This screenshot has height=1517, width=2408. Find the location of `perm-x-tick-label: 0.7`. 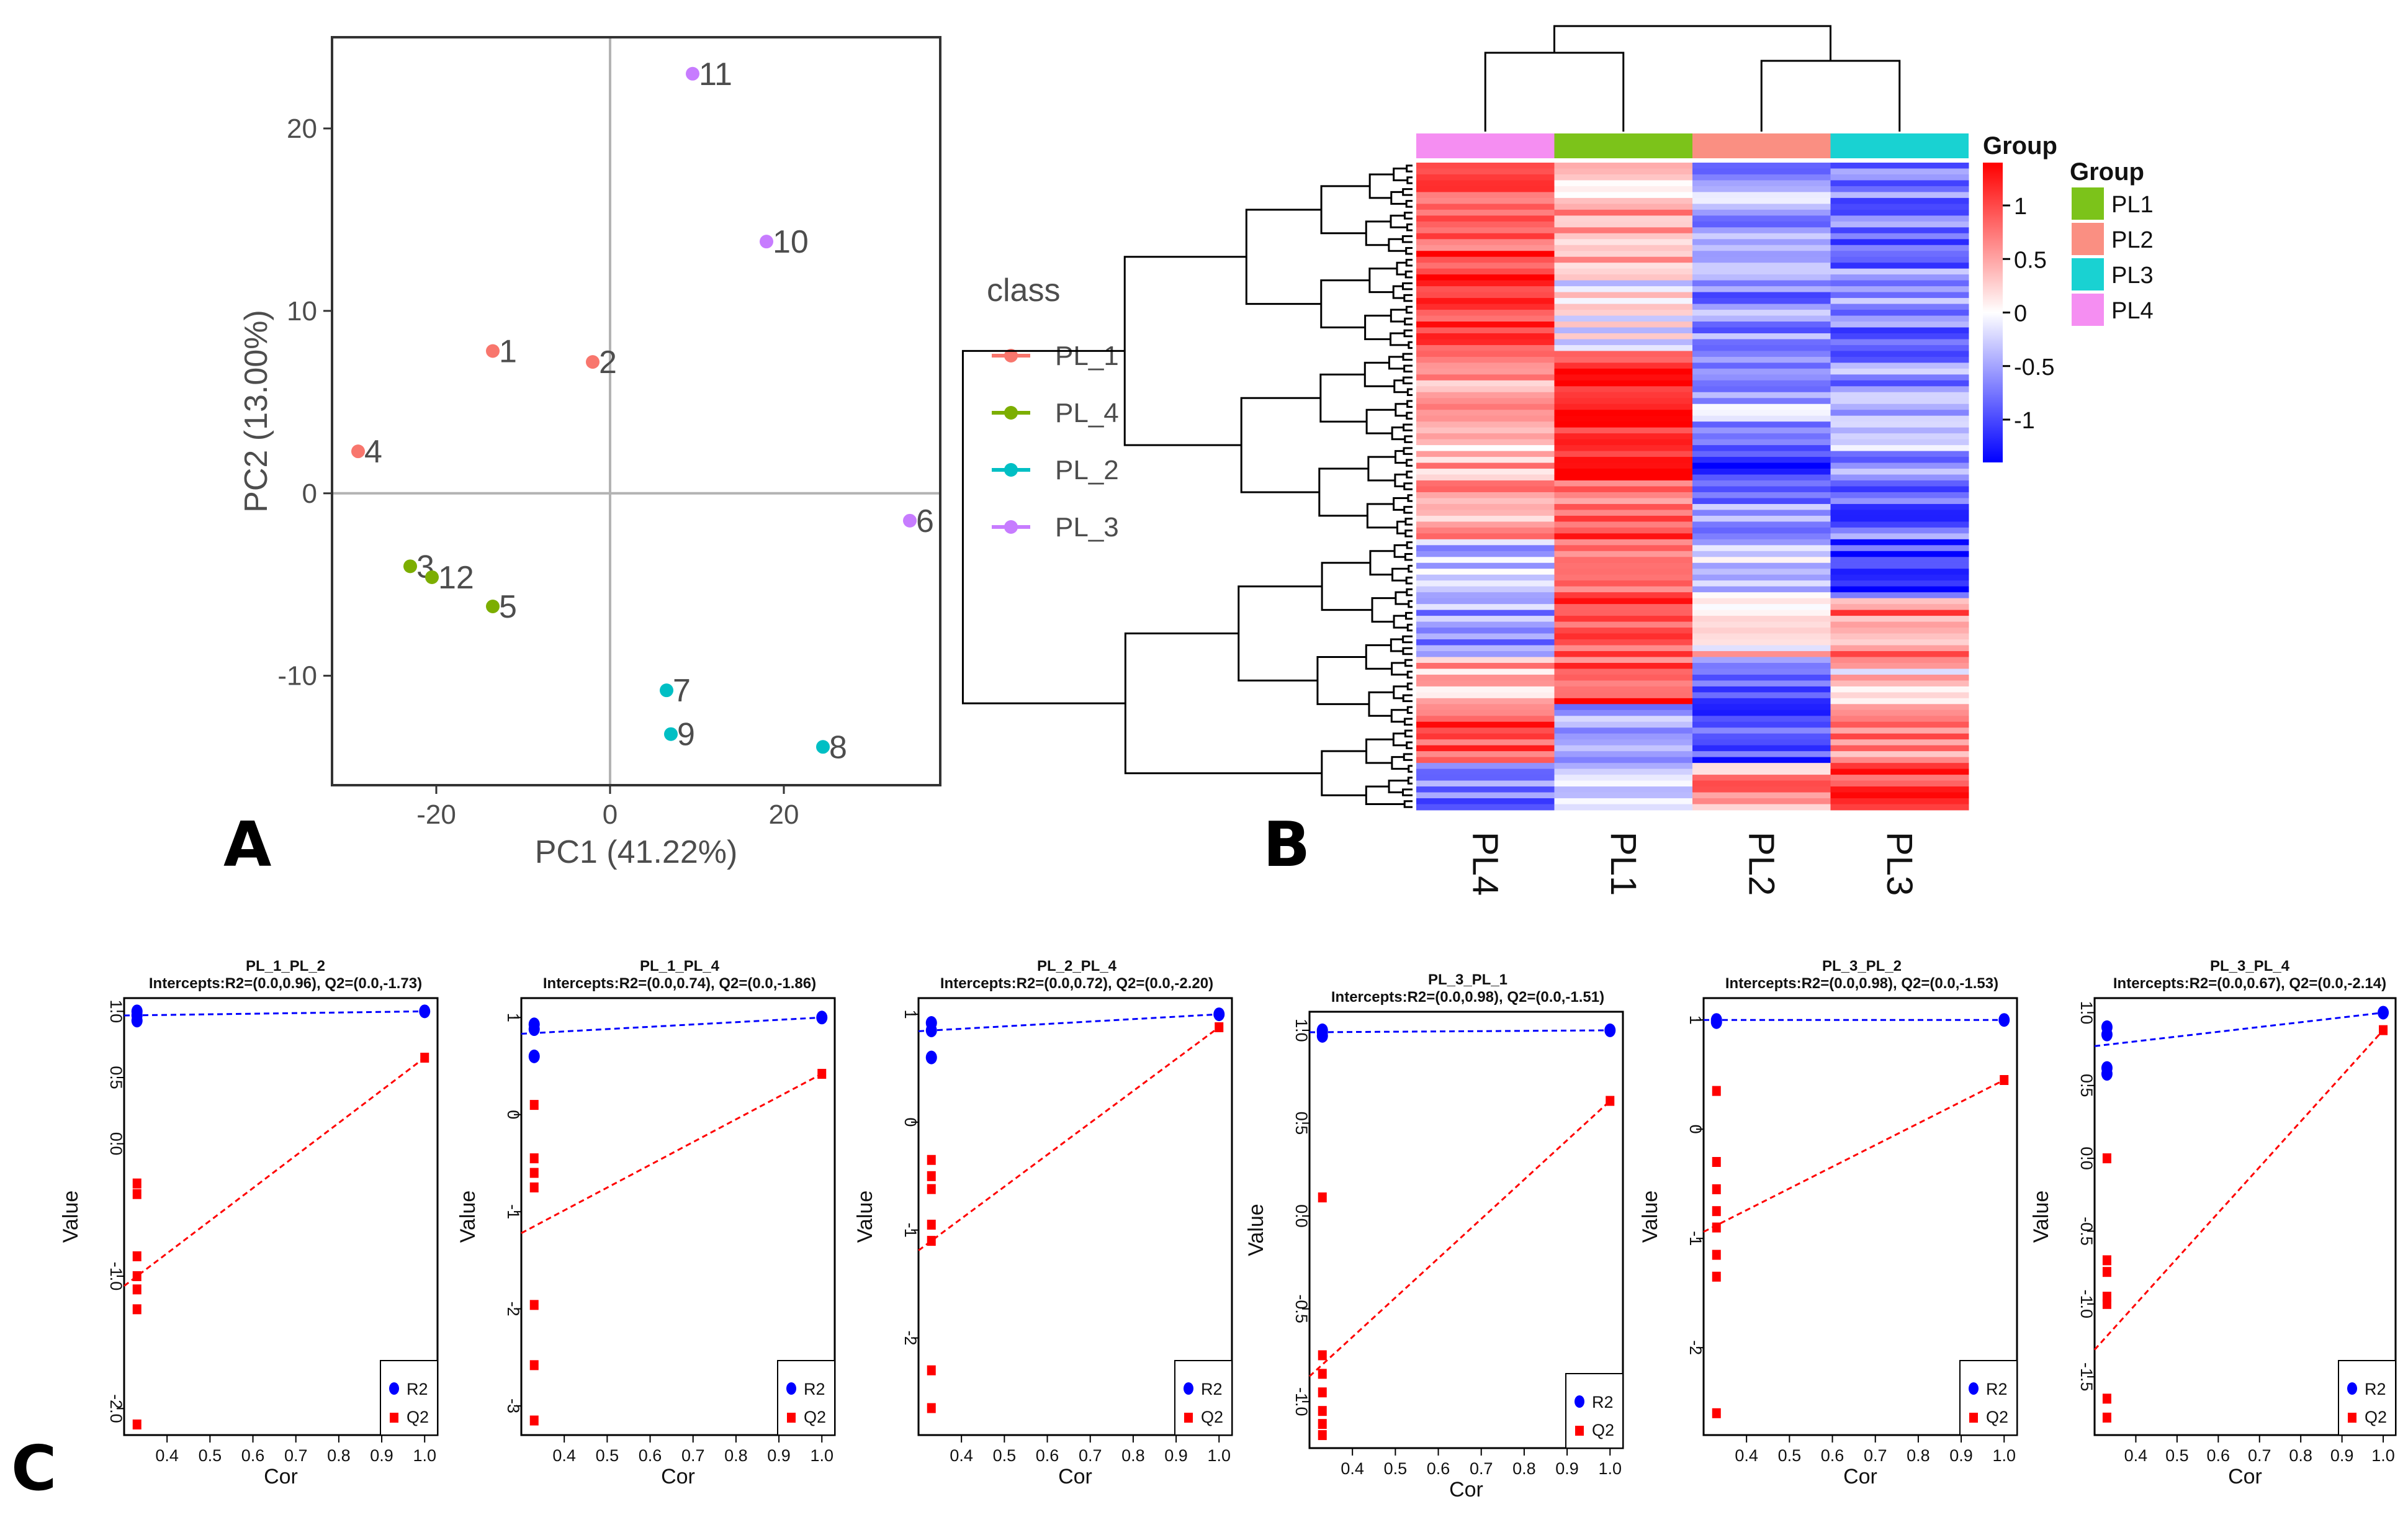

perm-x-tick-label: 0.7 is located at coordinates (1090, 1455).